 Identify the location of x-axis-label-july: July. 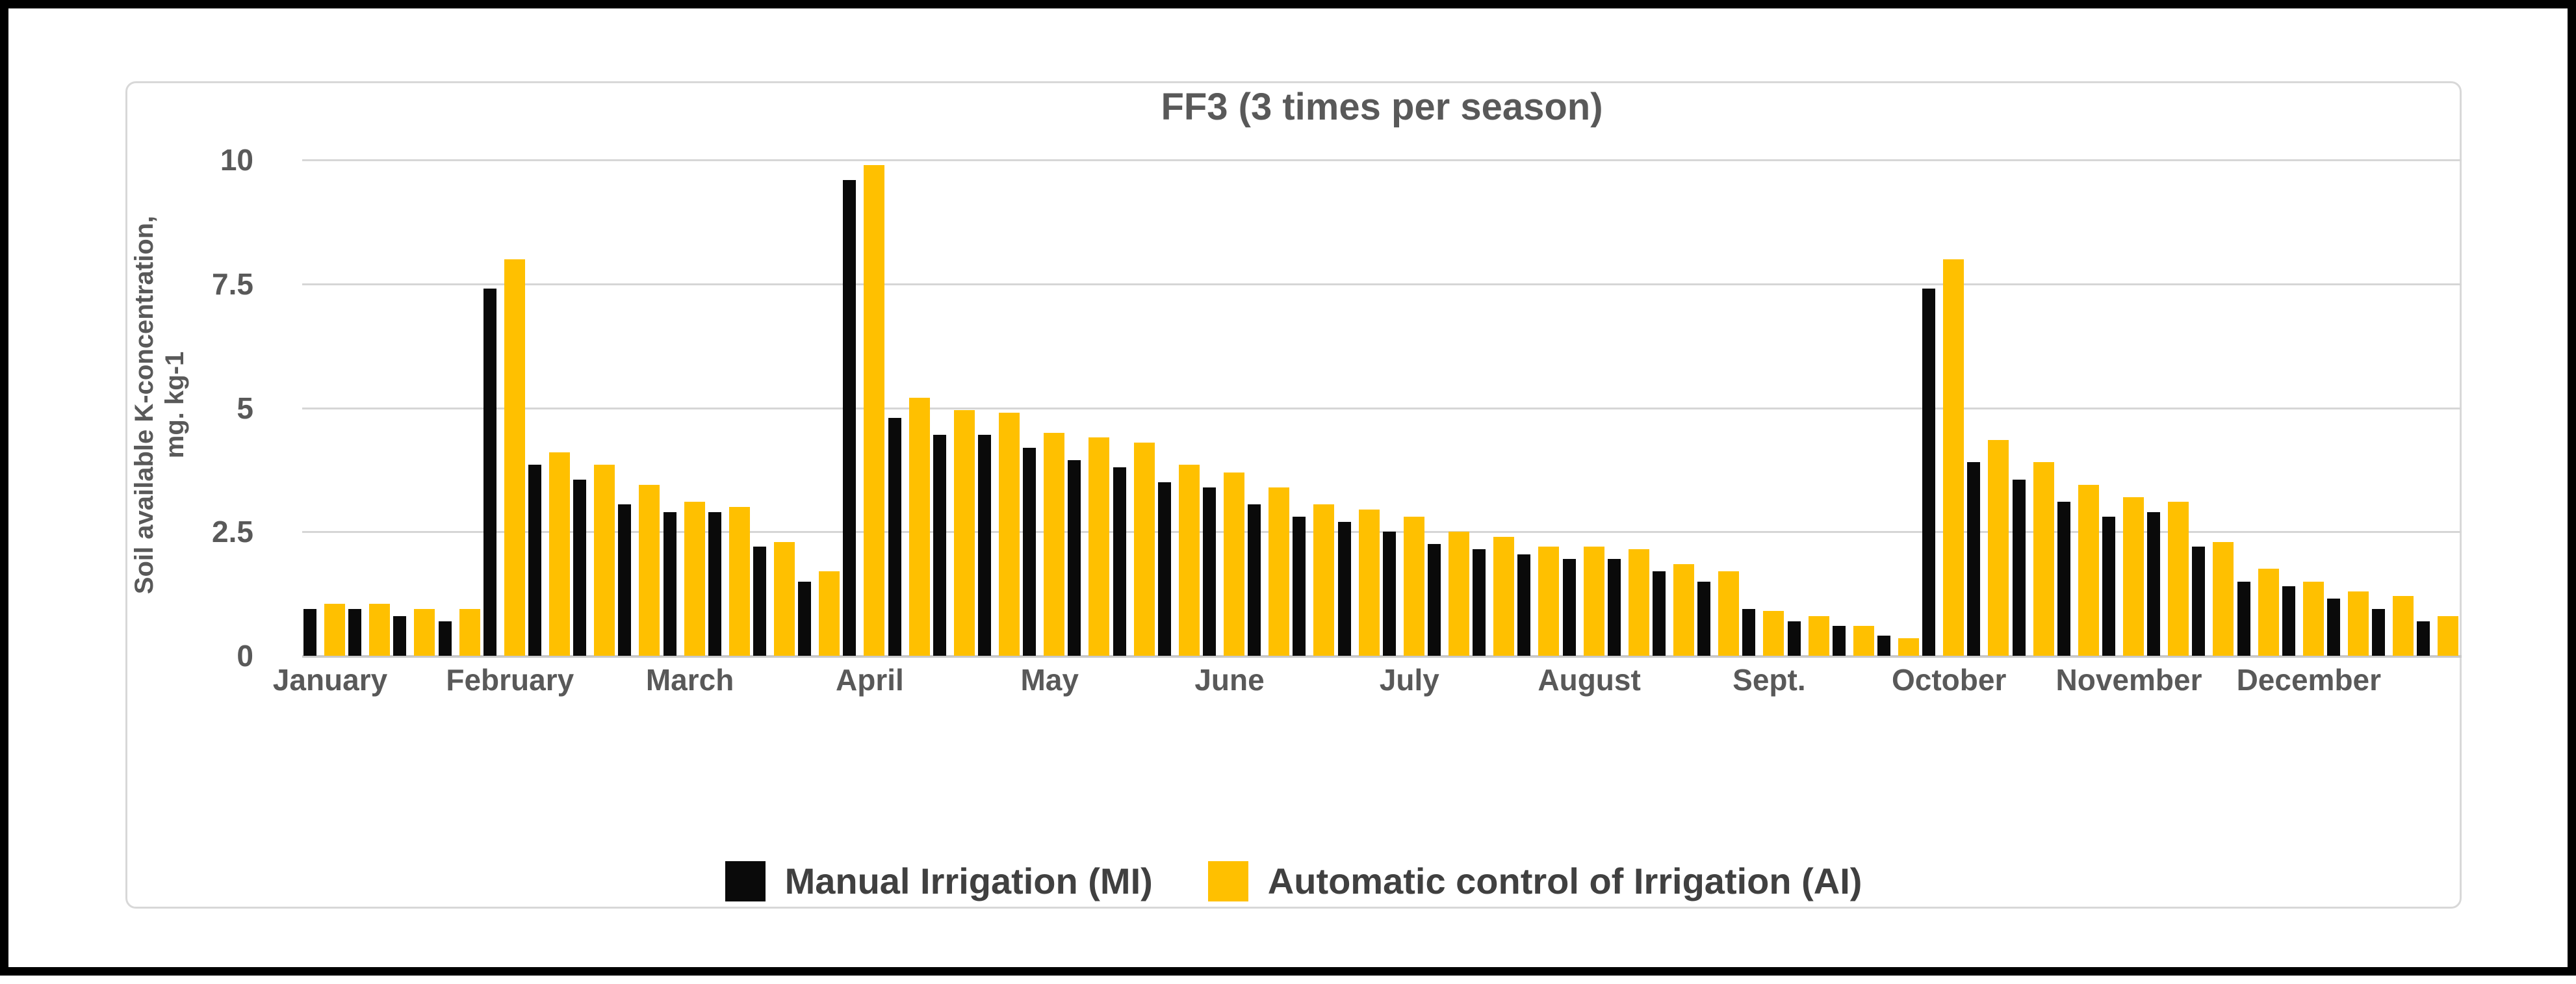
(1409, 680).